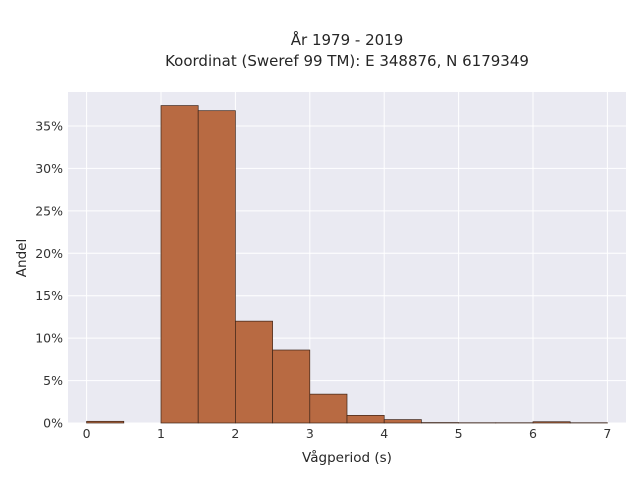 The image size is (640, 480). What do you see at coordinates (310, 433) in the screenshot?
I see `x-tick-label: 3` at bounding box center [310, 433].